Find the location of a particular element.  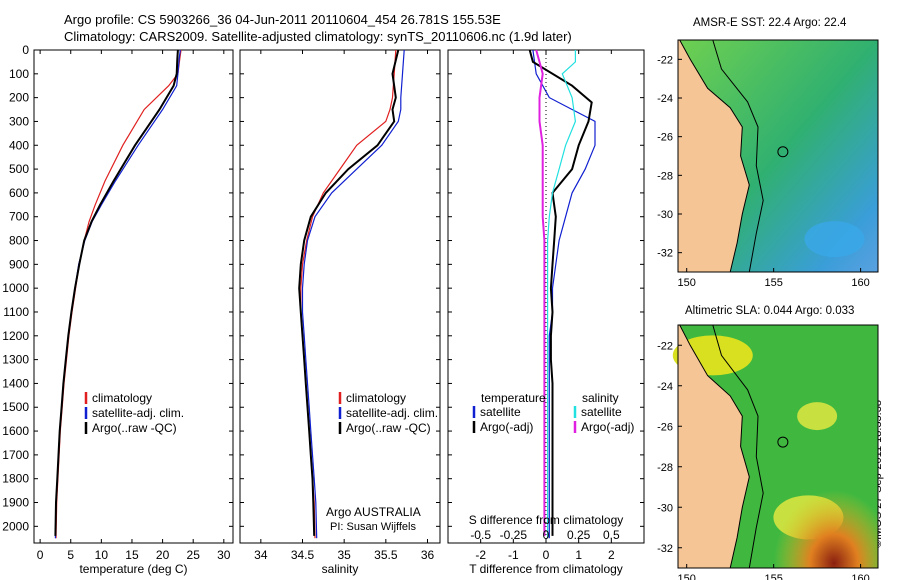

legend-s-title: salinity is located at coordinates (600, 398).